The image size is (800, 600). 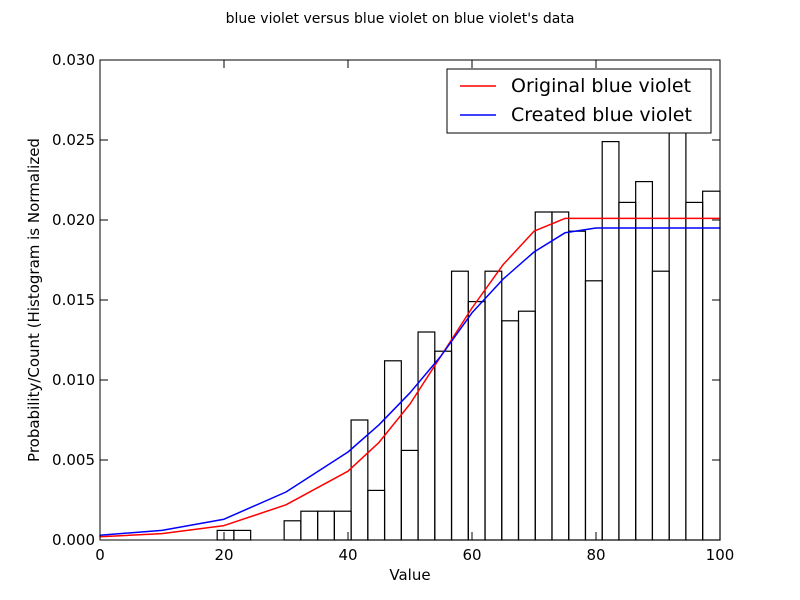 I want to click on legend: Original blue violet Created blue violet, so click(x=579, y=101).